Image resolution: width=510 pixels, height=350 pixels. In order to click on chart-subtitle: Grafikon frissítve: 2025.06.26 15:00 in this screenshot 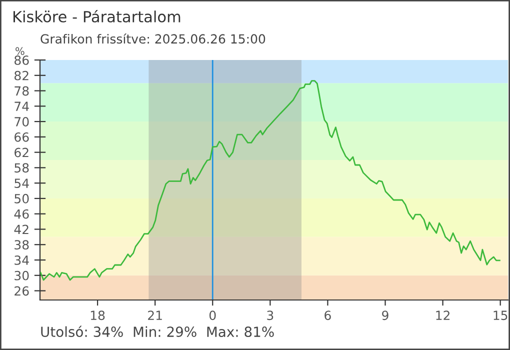, I will do `click(153, 38)`.